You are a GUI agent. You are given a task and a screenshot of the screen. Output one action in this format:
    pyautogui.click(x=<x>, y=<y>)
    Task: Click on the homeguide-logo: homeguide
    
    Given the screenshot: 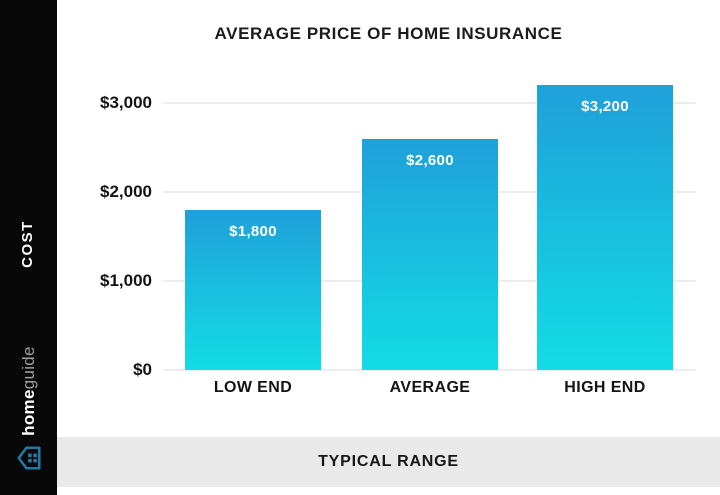 What is the action you would take?
    pyautogui.click(x=29, y=409)
    